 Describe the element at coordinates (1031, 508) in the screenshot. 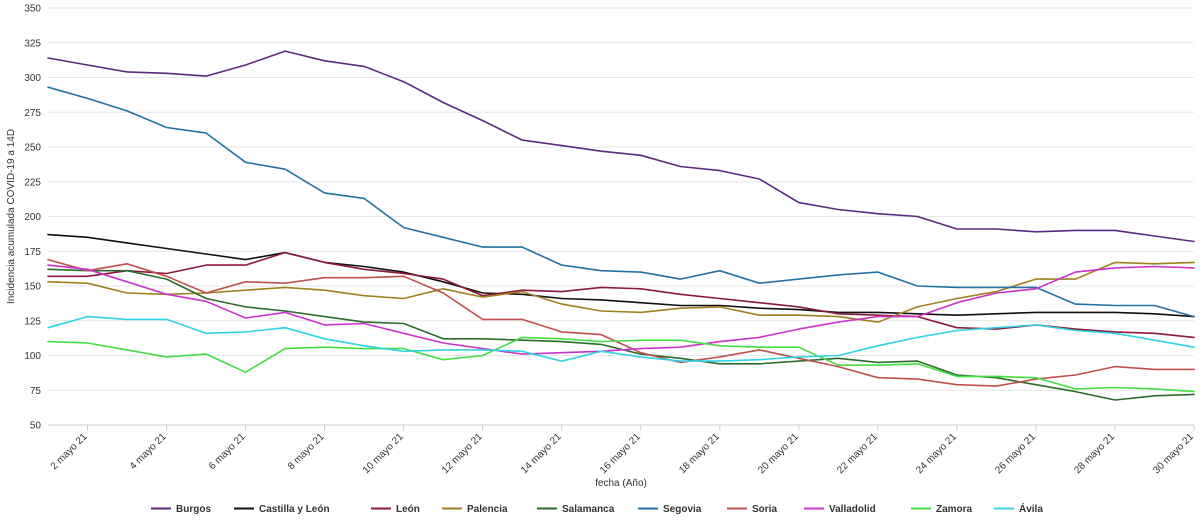

I see `legend-label: Ávila` at that location.